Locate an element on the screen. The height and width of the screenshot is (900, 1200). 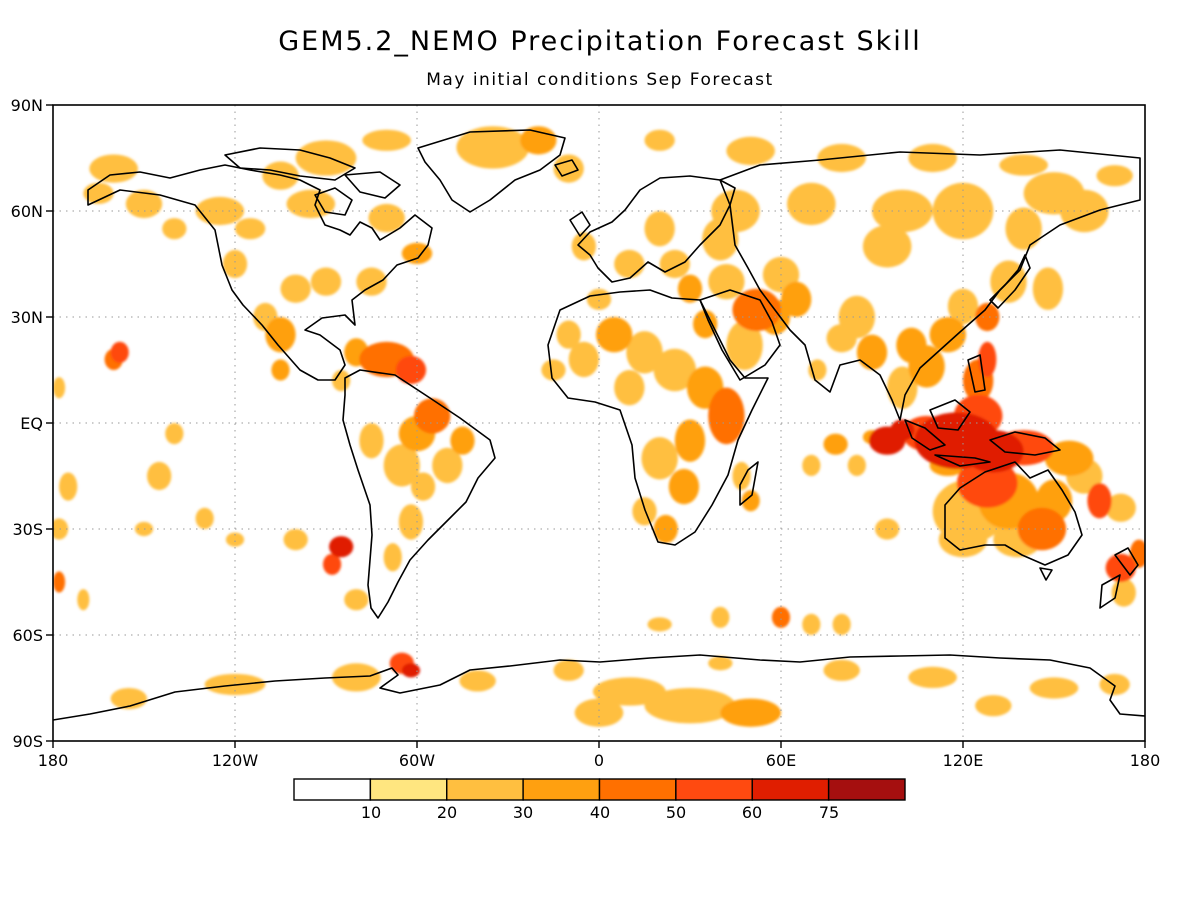
lat-label-60s: 60S is located at coordinates (27, 635).